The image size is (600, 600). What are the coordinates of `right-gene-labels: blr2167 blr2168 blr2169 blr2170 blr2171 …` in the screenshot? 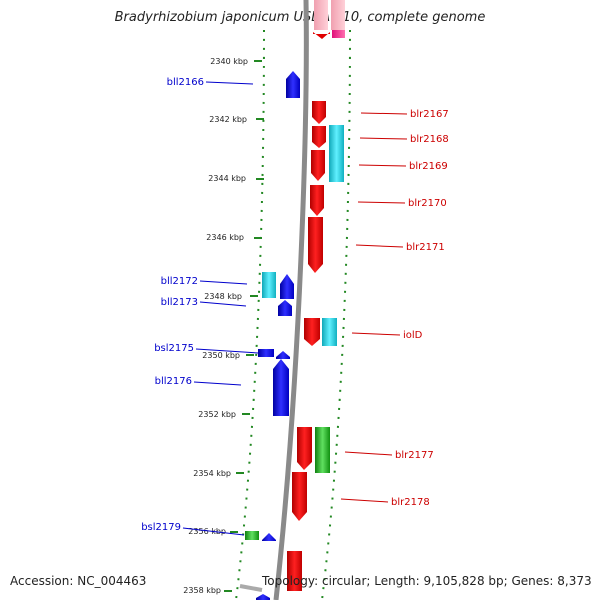 It's located at (420, 308).